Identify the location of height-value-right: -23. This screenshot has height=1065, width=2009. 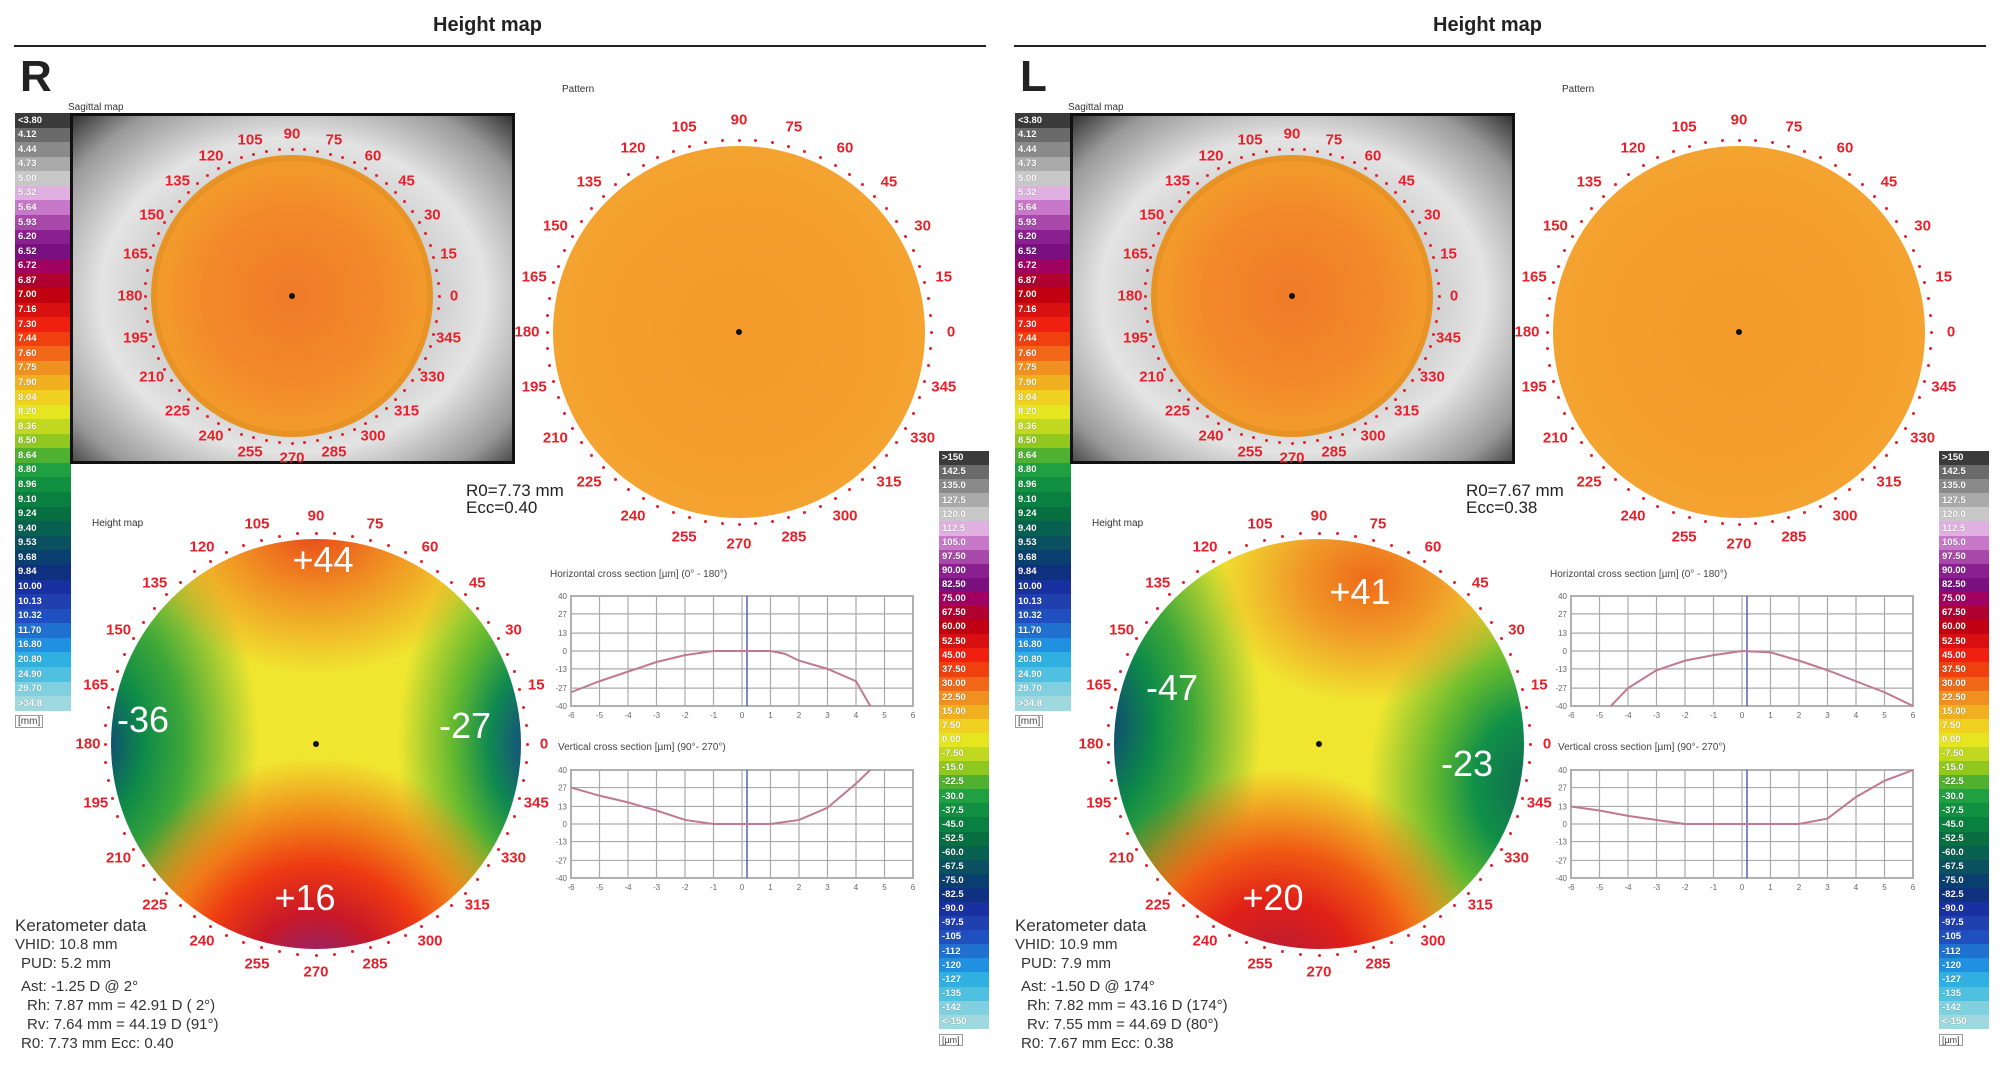
(1467, 763).